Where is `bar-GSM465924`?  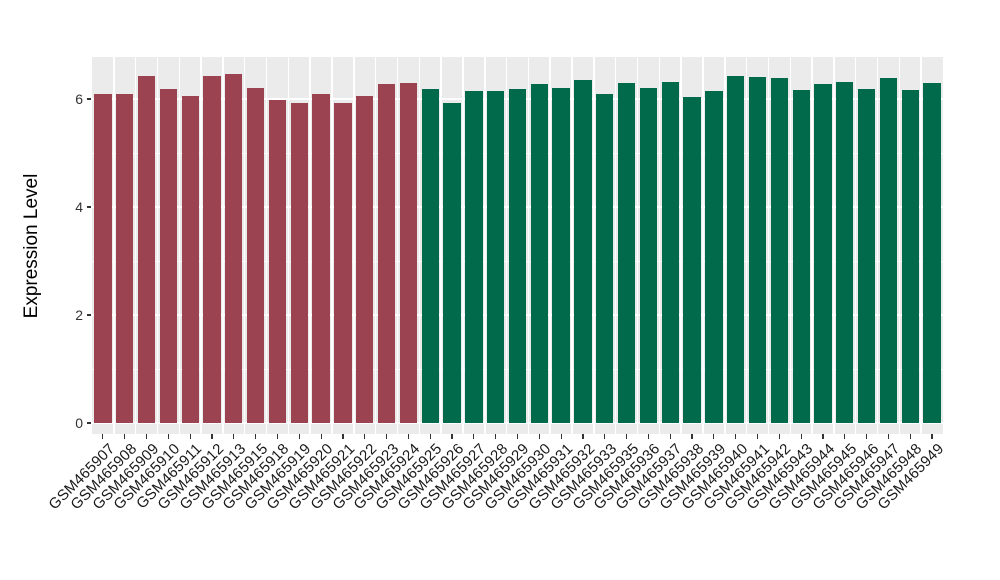 bar-GSM465924 is located at coordinates (408, 252).